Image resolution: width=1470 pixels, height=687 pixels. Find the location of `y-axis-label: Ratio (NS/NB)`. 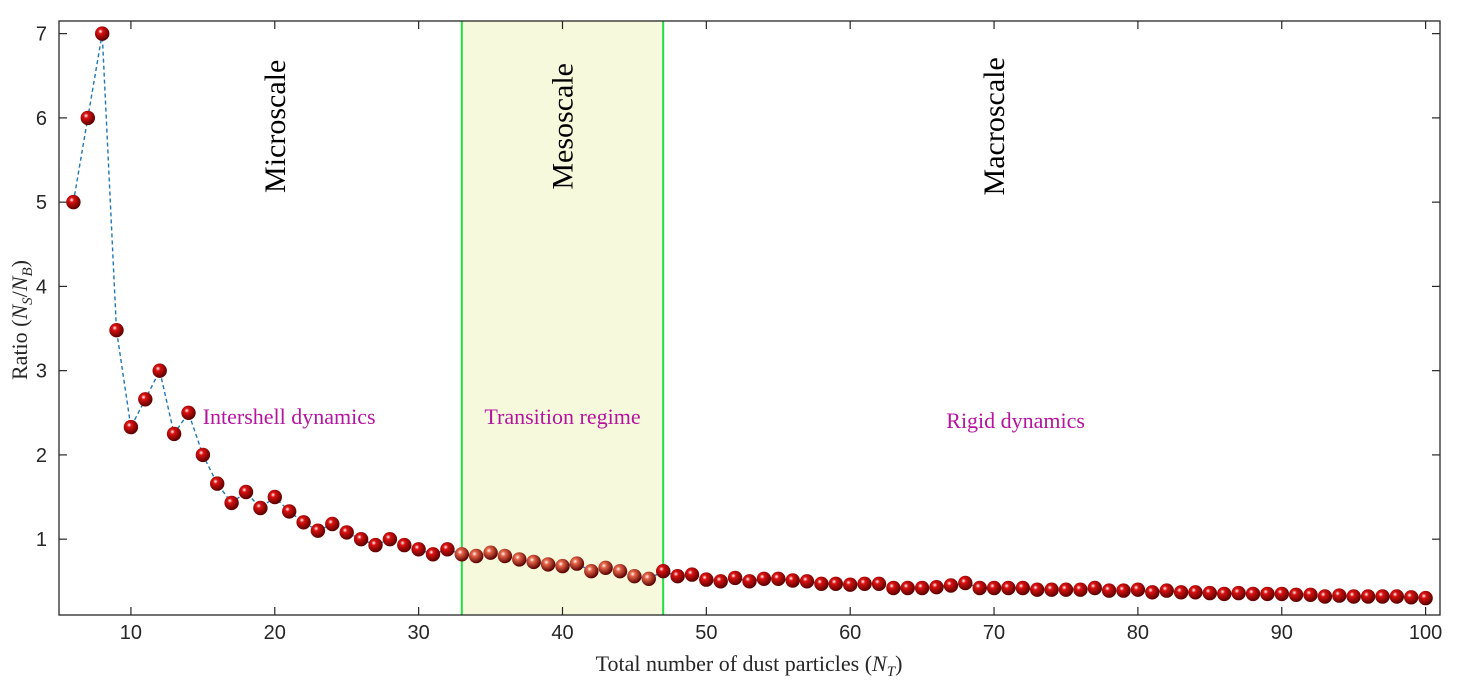

y-axis-label: Ratio (NS/NB) is located at coordinates (21, 320).